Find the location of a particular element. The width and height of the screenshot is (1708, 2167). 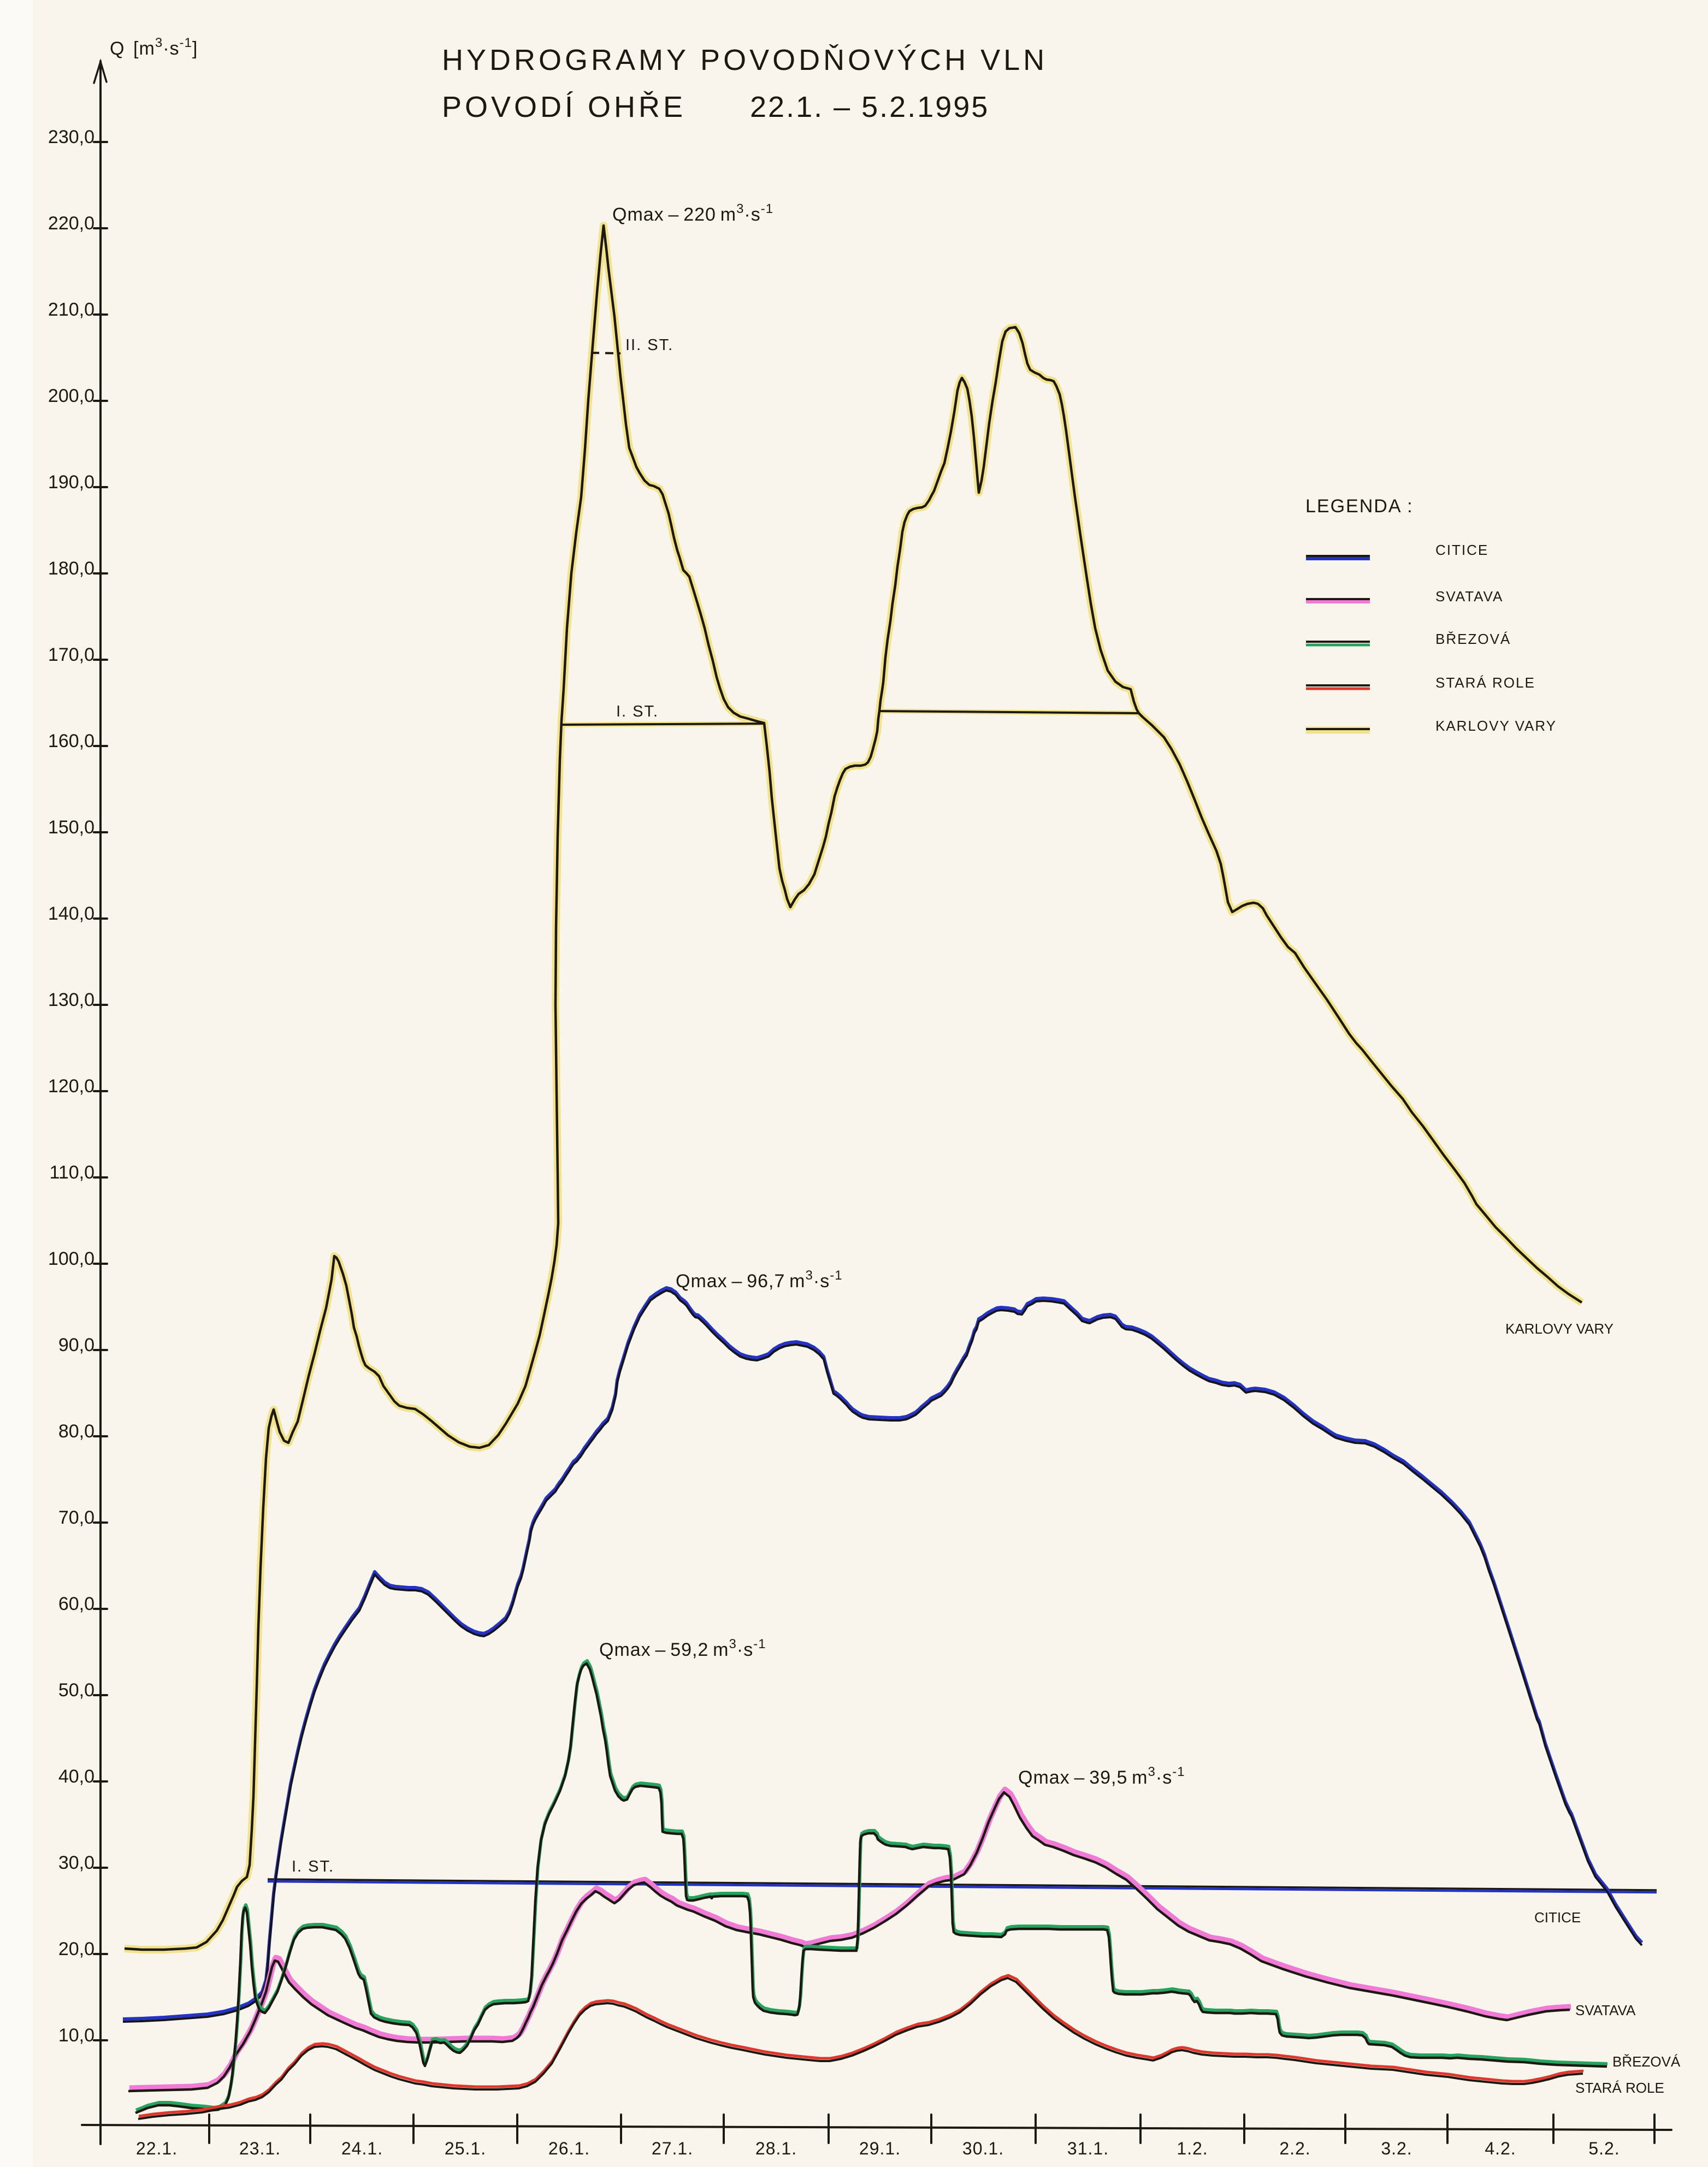

svg-text: 150,0 is located at coordinates (71, 828).